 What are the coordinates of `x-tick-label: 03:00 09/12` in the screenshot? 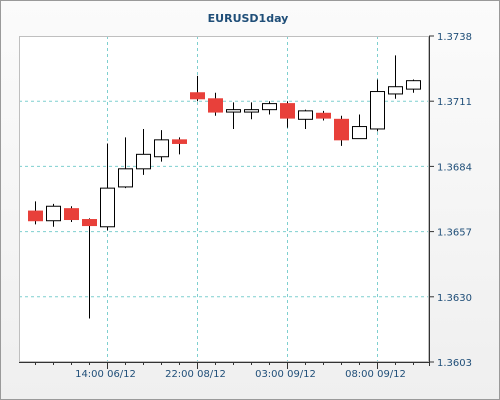 It's located at (285, 374).